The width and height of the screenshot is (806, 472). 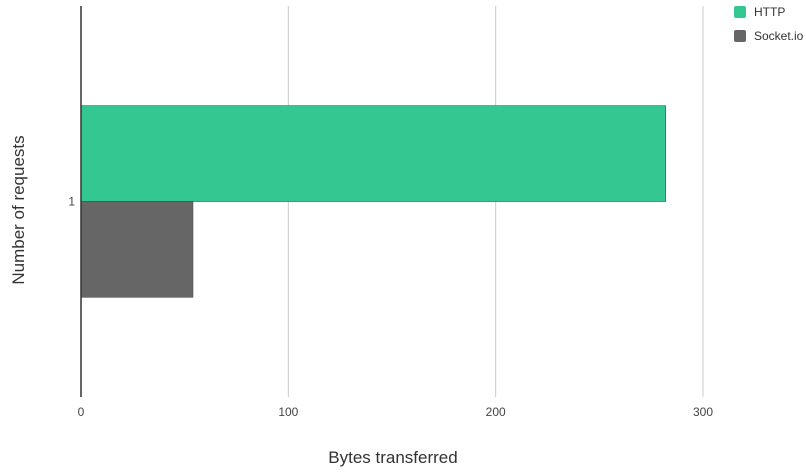 I want to click on y-tick-label: 1, so click(x=71, y=202).